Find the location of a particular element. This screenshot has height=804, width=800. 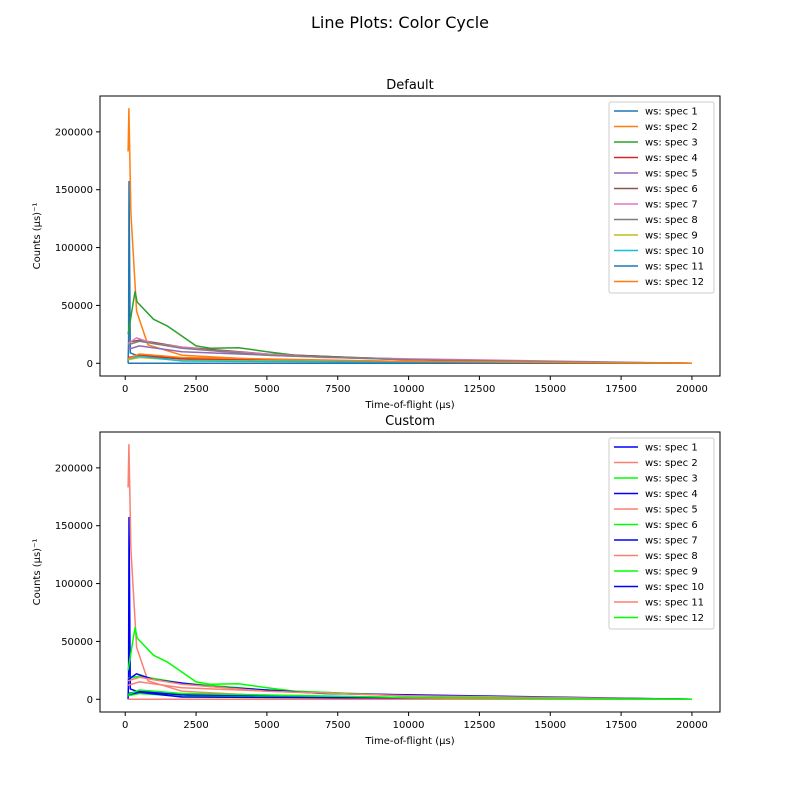

figure-title: Line Plots: Color Cycle is located at coordinates (400, 22).